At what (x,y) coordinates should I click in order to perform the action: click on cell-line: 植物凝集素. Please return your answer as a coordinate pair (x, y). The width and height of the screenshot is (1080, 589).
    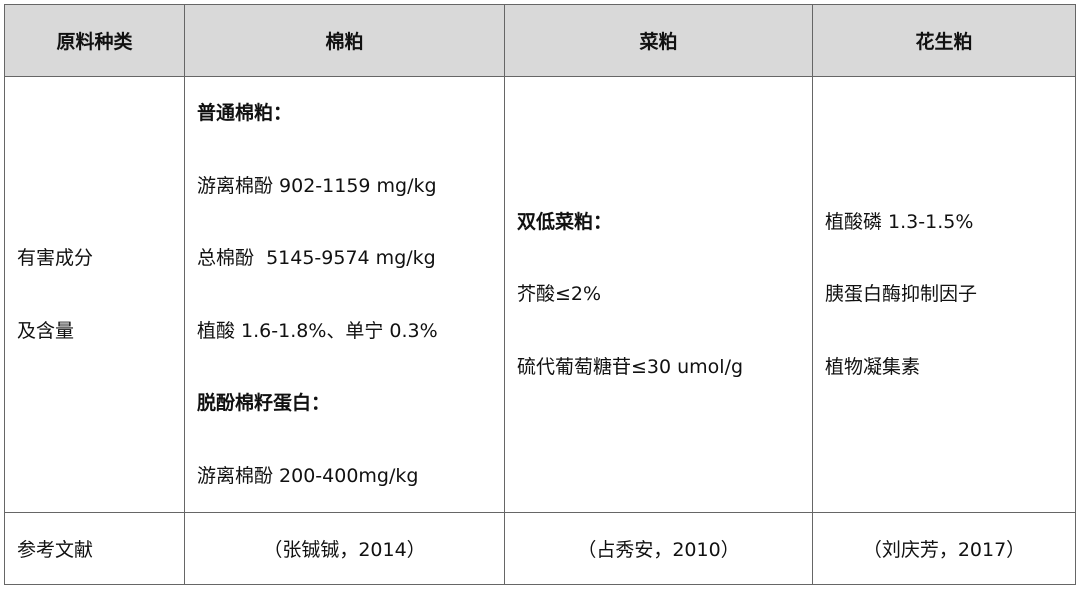
    Looking at the image, I should click on (873, 366).